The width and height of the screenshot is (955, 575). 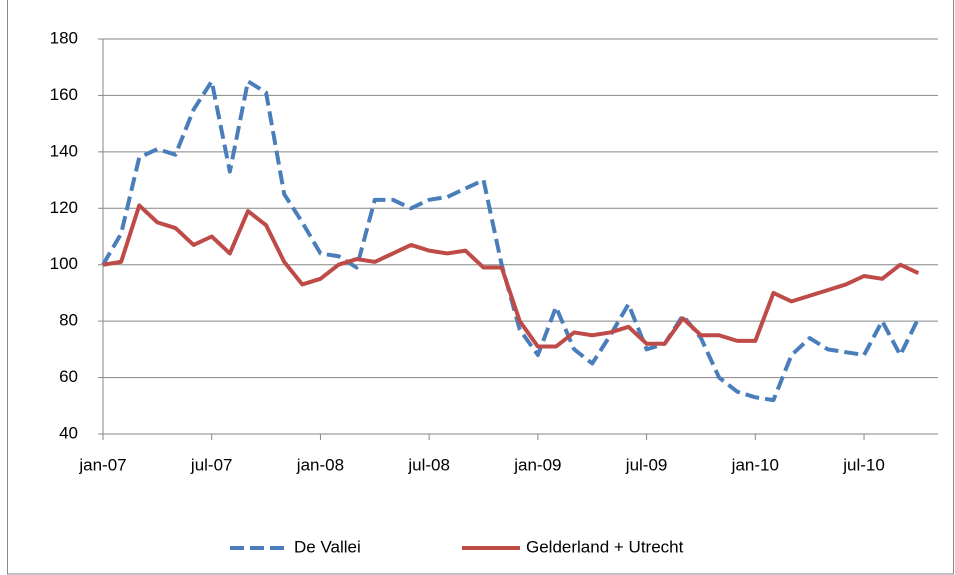 I want to click on legend-label: Gelderland + Utrecht, so click(x=605, y=546).